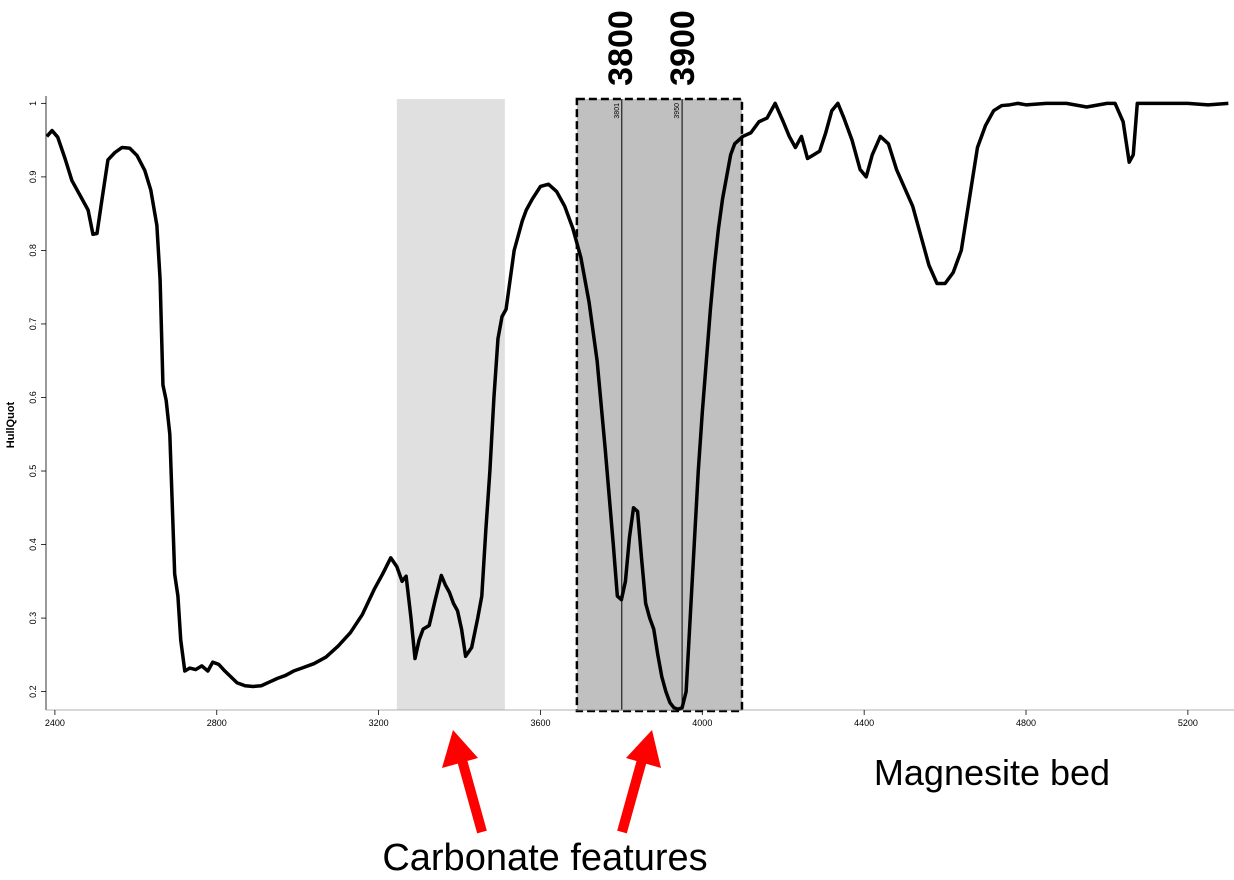  I want to click on annotation: Magnesite bed, so click(992, 772).